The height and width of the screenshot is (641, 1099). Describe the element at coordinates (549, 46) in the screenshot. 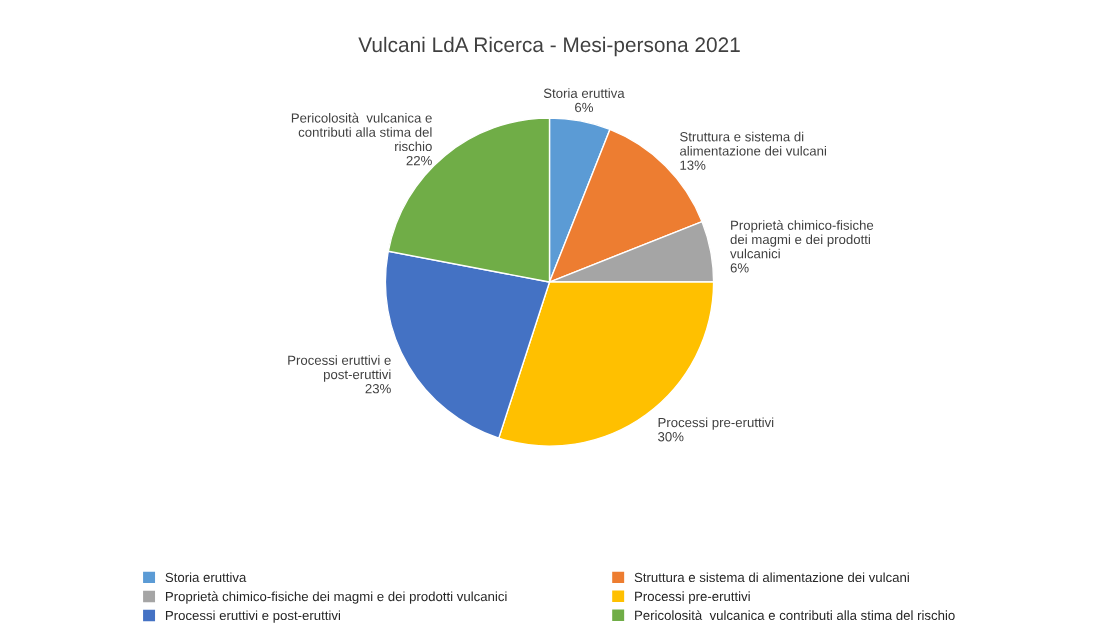

I see `chart-title: Vulcani LdA Ricerca - Mesi-persona 2021` at that location.